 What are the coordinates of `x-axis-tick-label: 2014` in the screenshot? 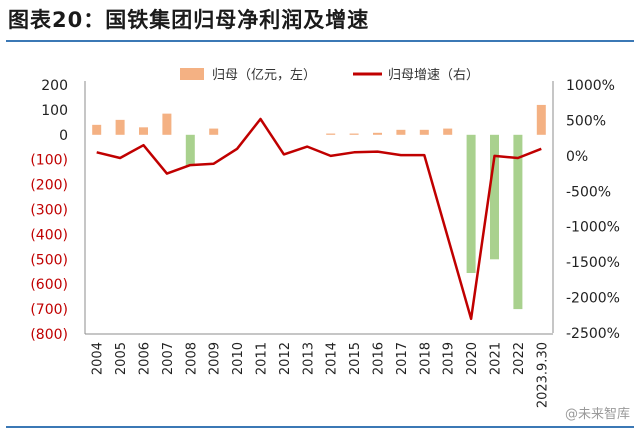 It's located at (332, 358).